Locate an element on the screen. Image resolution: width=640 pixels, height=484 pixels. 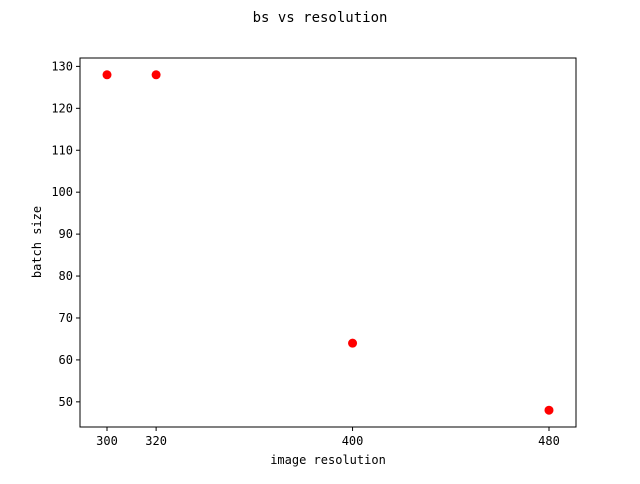
y-axis-label: batch size is located at coordinates (37, 242).